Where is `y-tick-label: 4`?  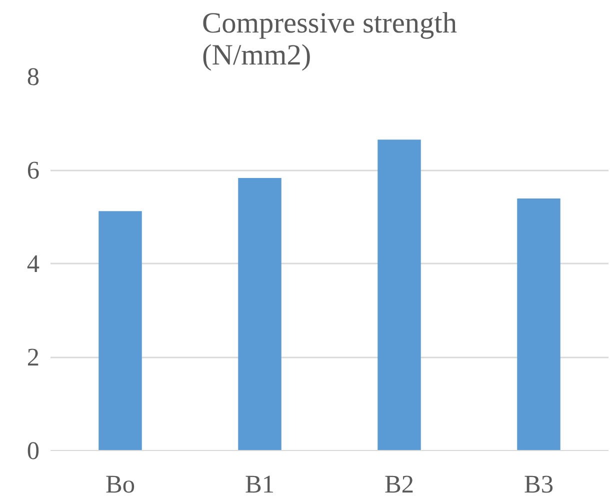 y-tick-label: 4 is located at coordinates (33, 264).